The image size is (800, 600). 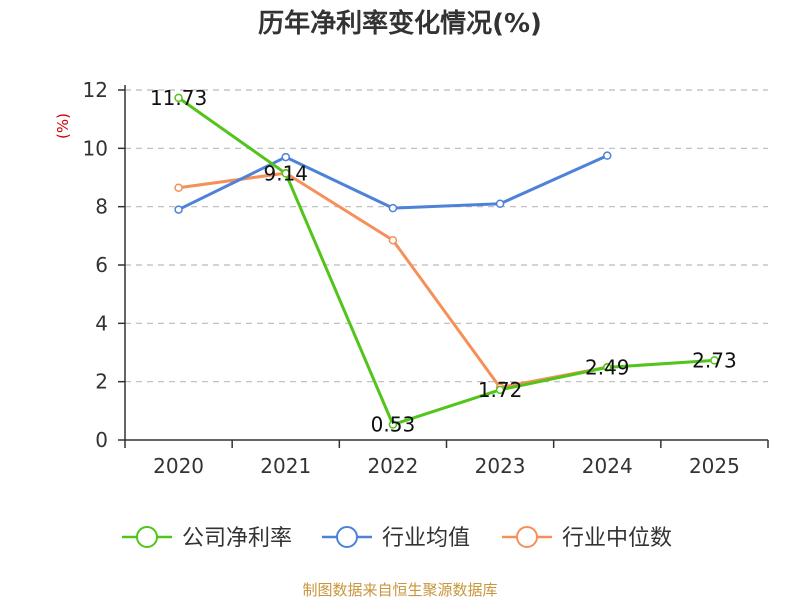 I want to click on legend-label: 行业中位数, so click(x=617, y=538).